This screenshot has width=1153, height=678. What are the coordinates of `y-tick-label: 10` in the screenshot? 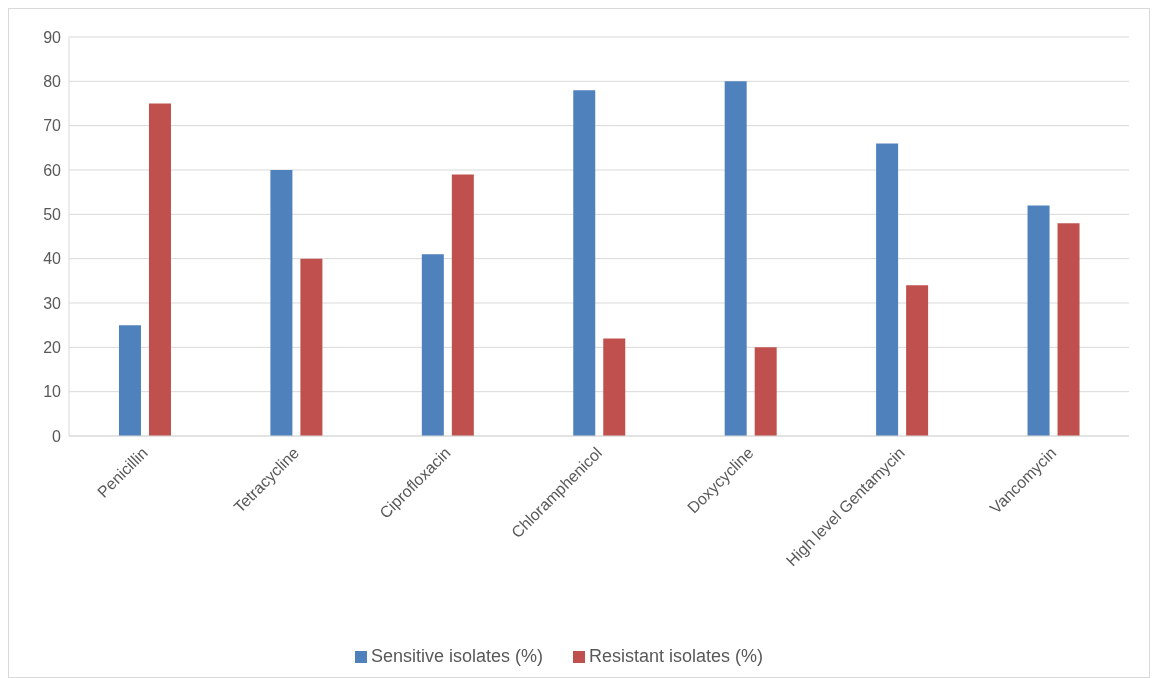 It's located at (52, 392).